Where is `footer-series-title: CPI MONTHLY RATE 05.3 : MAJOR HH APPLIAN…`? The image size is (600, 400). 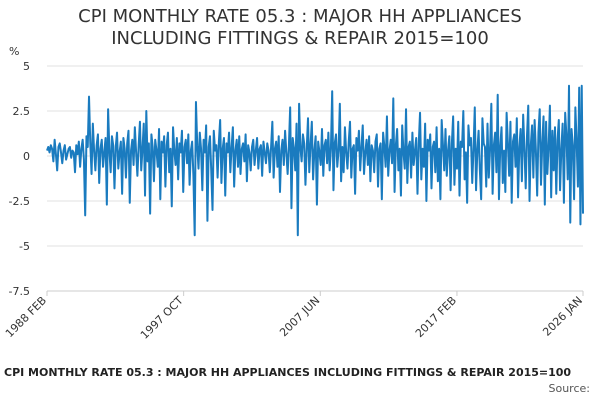
footer-series-title: CPI MONTHLY RATE 05.3 : MAJOR HH APPLIAN… is located at coordinates (288, 372).